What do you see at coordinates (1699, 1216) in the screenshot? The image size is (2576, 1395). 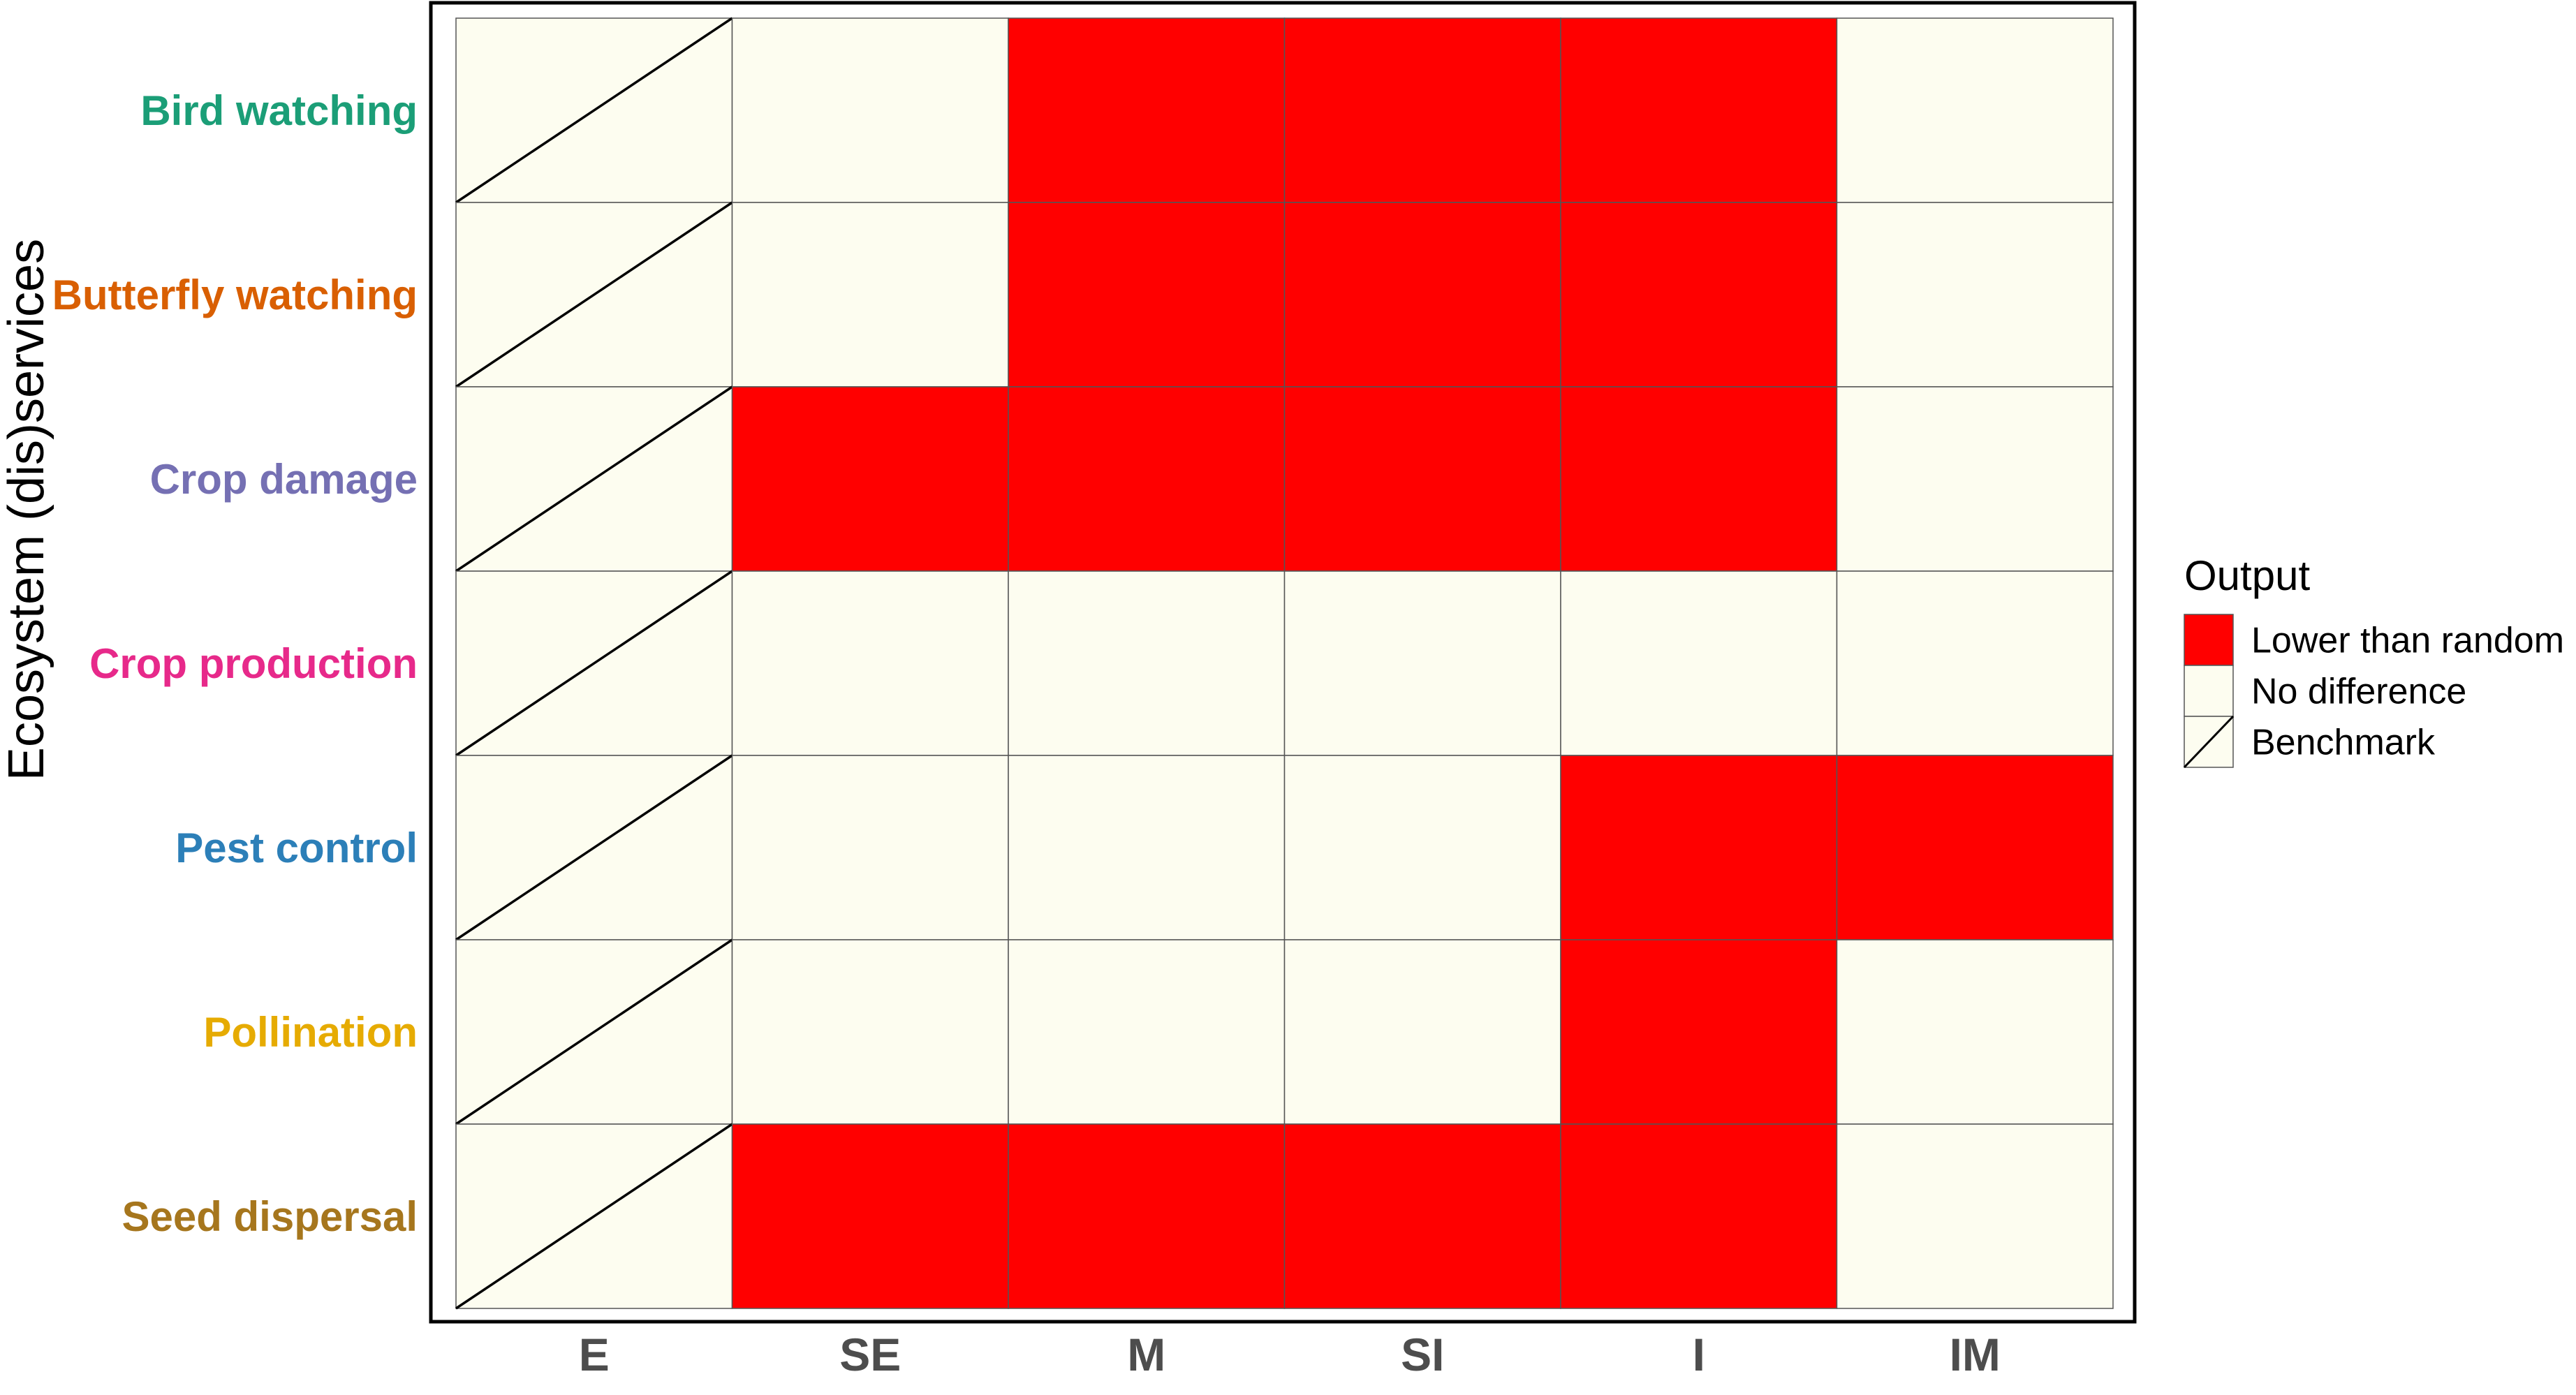 I see `cell-seed-dispersal-i` at bounding box center [1699, 1216].